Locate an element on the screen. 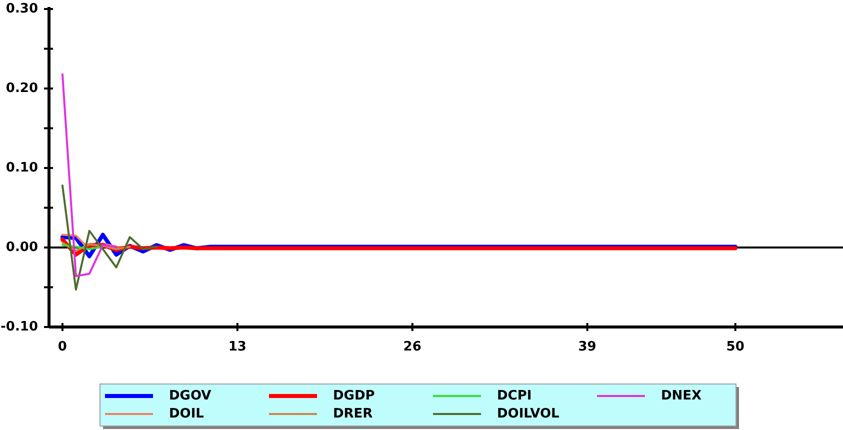 Image resolution: width=843 pixels, height=430 pixels. y-tick-label: 0.10 is located at coordinates (22, 168).